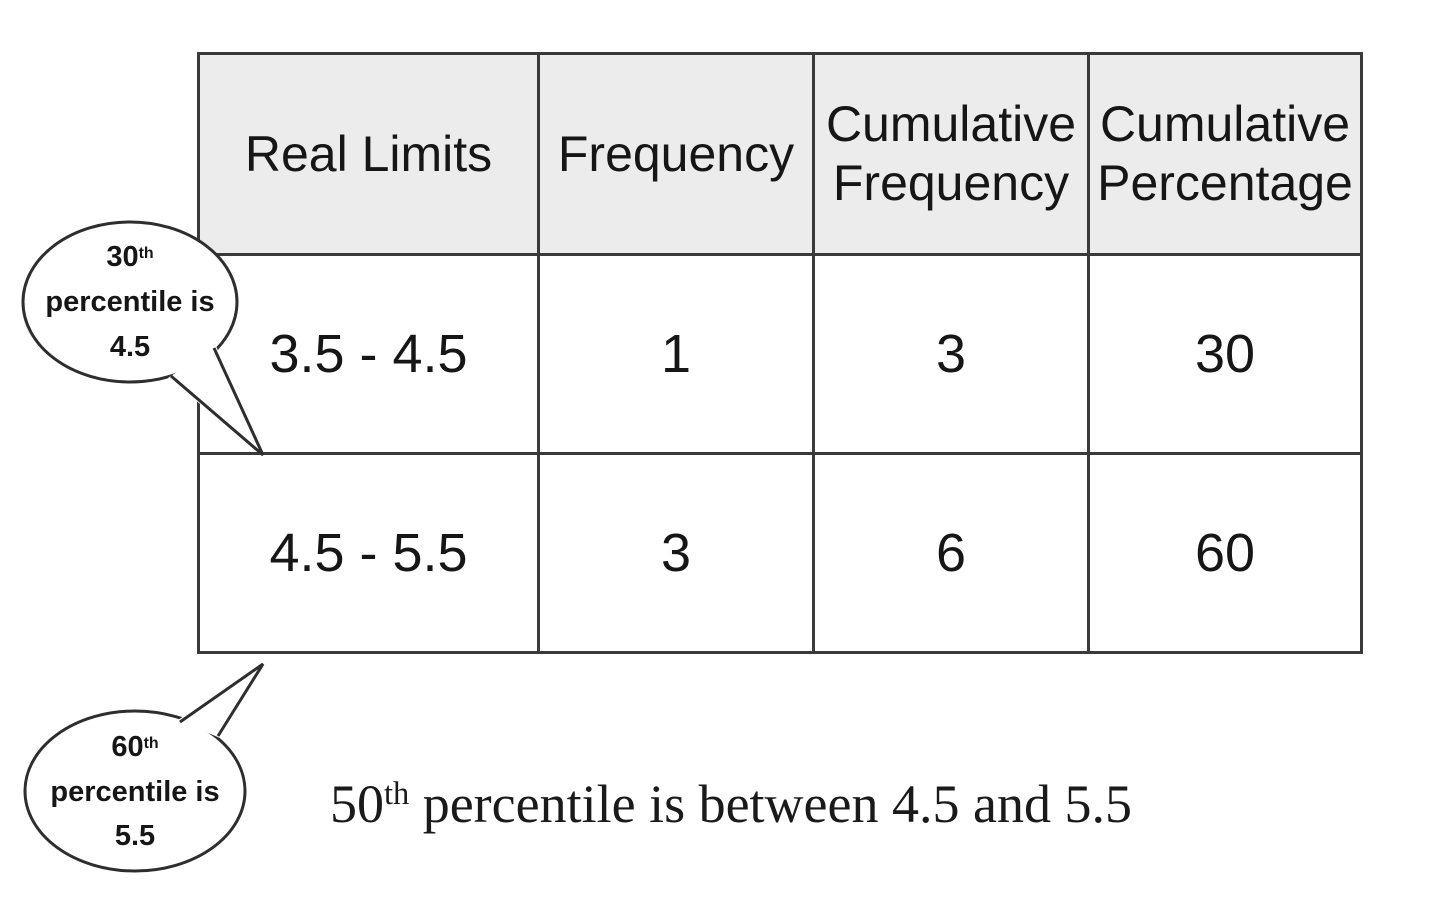  I want to click on callout-30th-percentile: 30th percentile is 4.5, so click(147, 342).